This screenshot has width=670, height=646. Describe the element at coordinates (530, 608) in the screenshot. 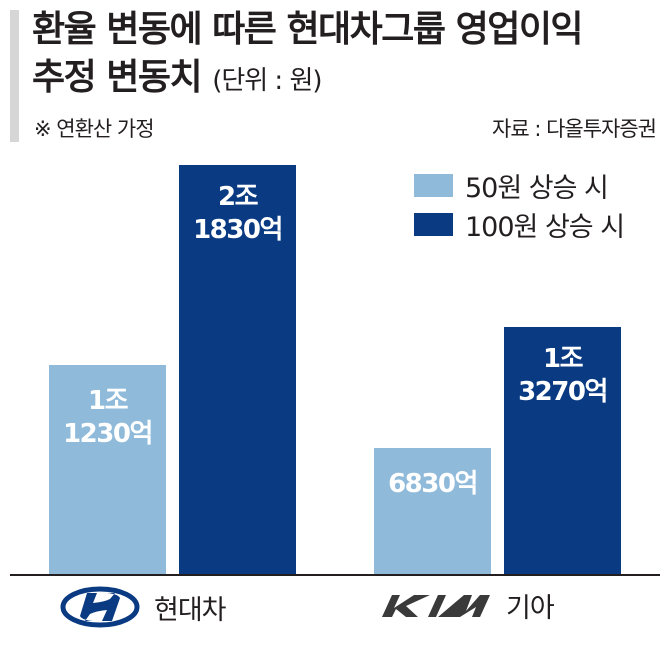

I see `category-label: 기아` at that location.